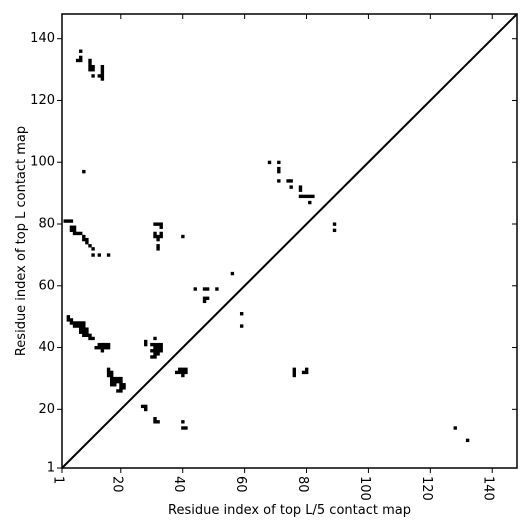 The width and height of the screenshot is (531, 531). I want to click on y-tick-label: 60, so click(46, 285).